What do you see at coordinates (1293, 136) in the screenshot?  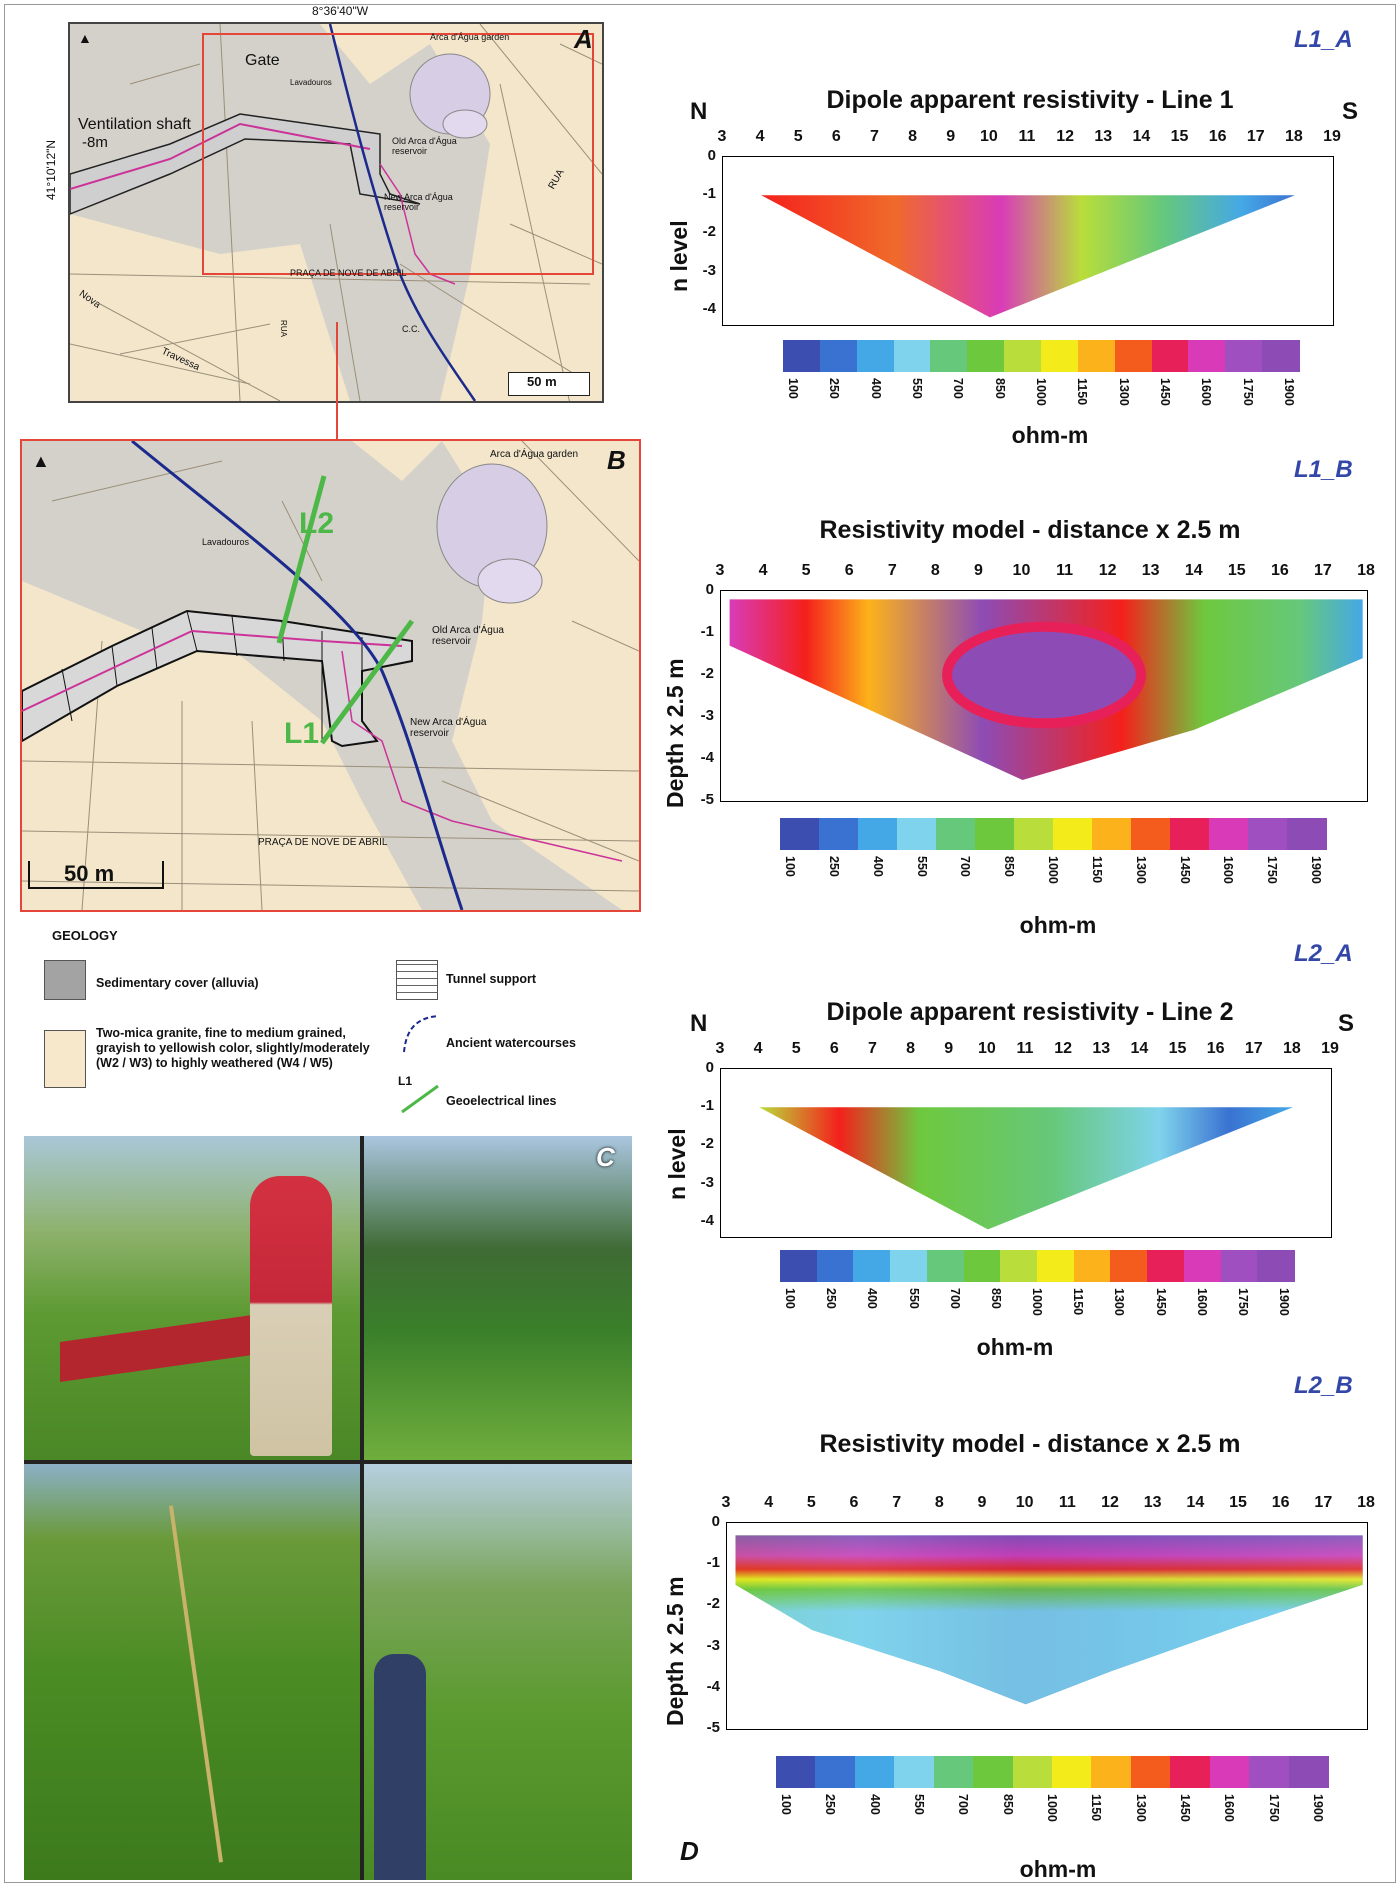 I see `x-tick-label: 18` at bounding box center [1293, 136].